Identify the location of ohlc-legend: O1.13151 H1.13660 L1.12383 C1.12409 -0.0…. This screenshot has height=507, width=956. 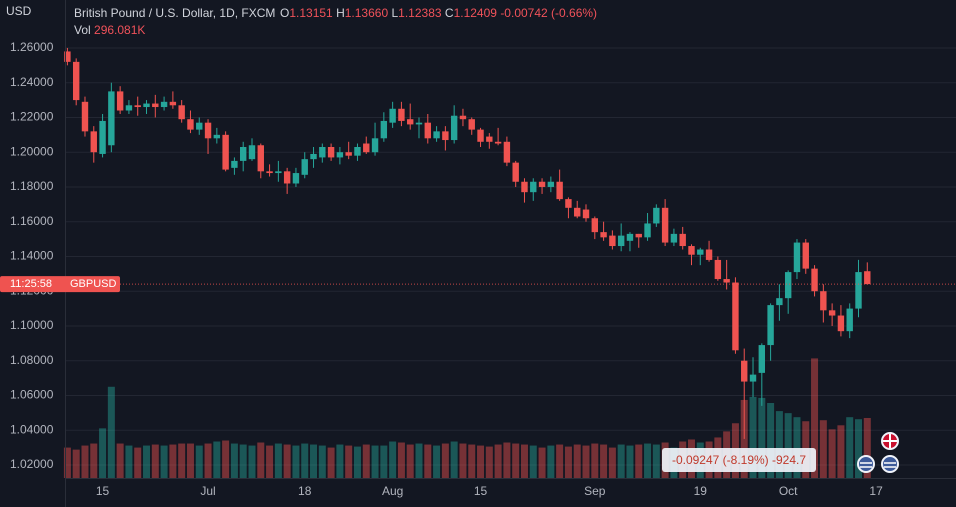
(438, 13).